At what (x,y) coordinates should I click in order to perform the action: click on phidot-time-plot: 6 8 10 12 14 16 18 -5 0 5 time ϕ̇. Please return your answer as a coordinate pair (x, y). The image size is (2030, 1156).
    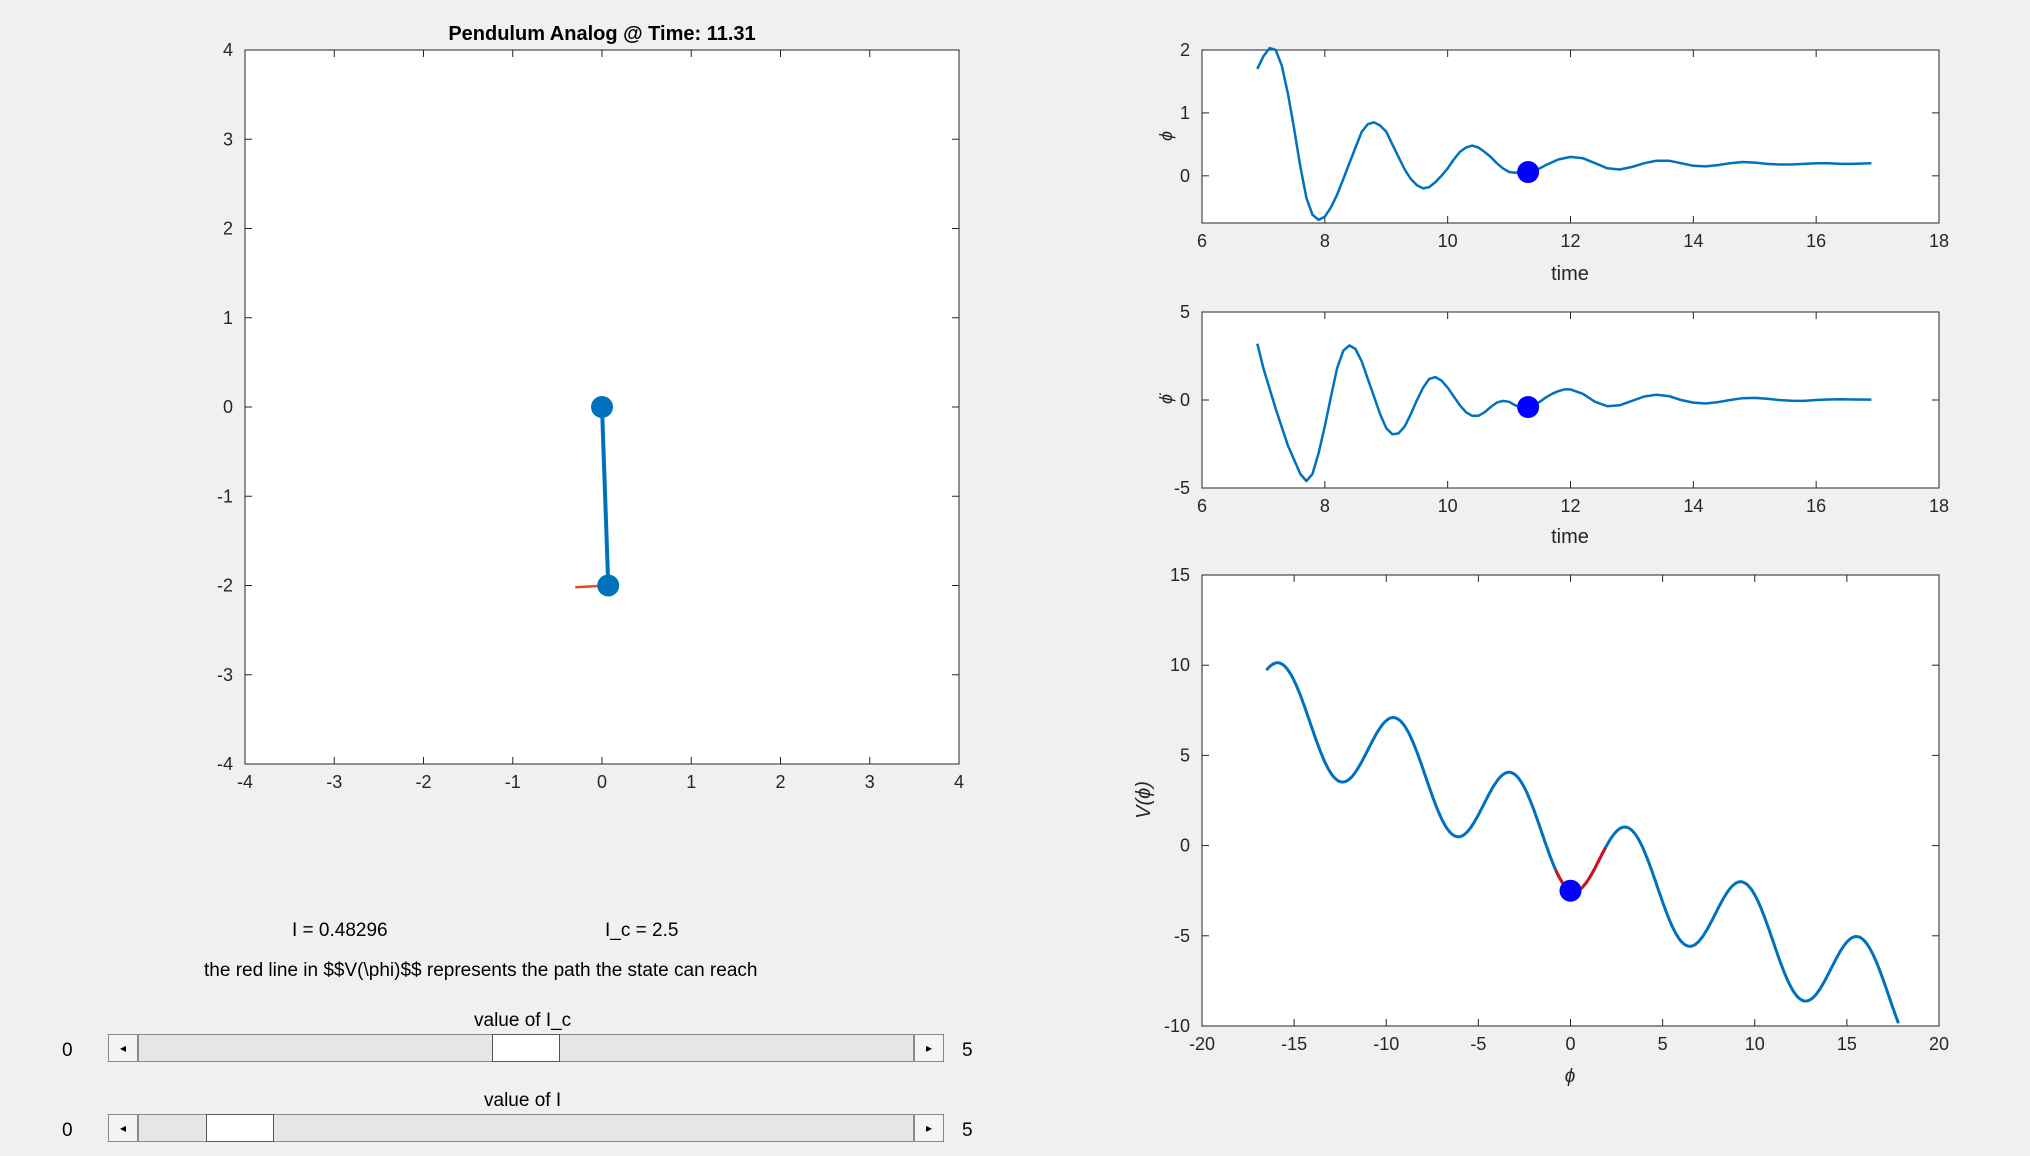
    Looking at the image, I should click on (1552, 425).